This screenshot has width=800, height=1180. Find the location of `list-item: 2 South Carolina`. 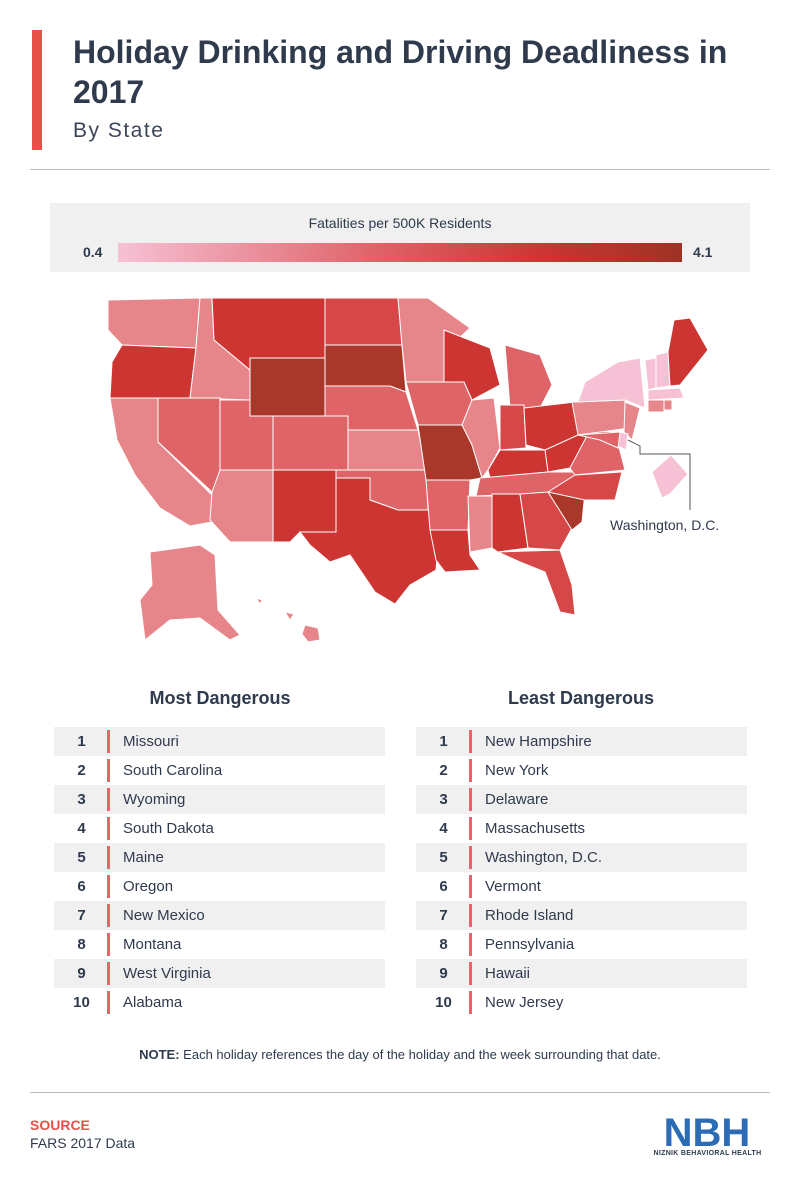

list-item: 2 South Carolina is located at coordinates (219, 770).